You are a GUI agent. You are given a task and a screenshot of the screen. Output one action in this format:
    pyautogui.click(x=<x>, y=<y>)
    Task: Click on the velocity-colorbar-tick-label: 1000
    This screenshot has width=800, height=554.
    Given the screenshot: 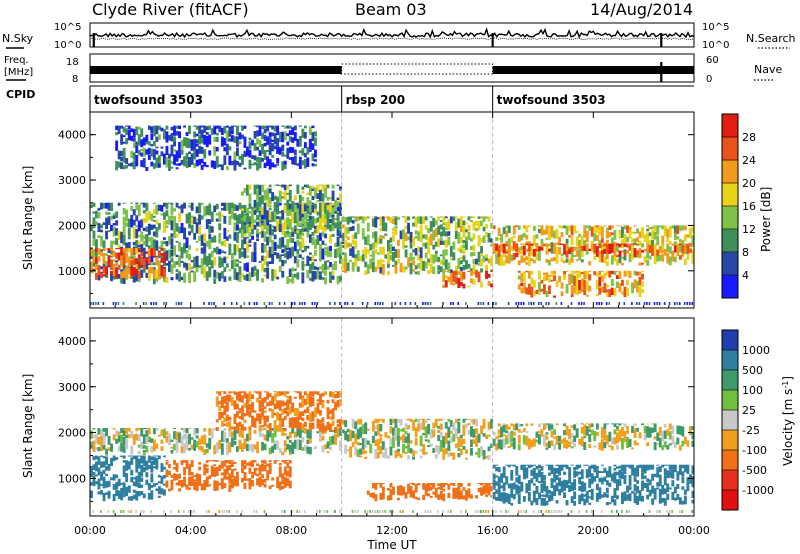 What is the action you would take?
    pyautogui.click(x=756, y=350)
    